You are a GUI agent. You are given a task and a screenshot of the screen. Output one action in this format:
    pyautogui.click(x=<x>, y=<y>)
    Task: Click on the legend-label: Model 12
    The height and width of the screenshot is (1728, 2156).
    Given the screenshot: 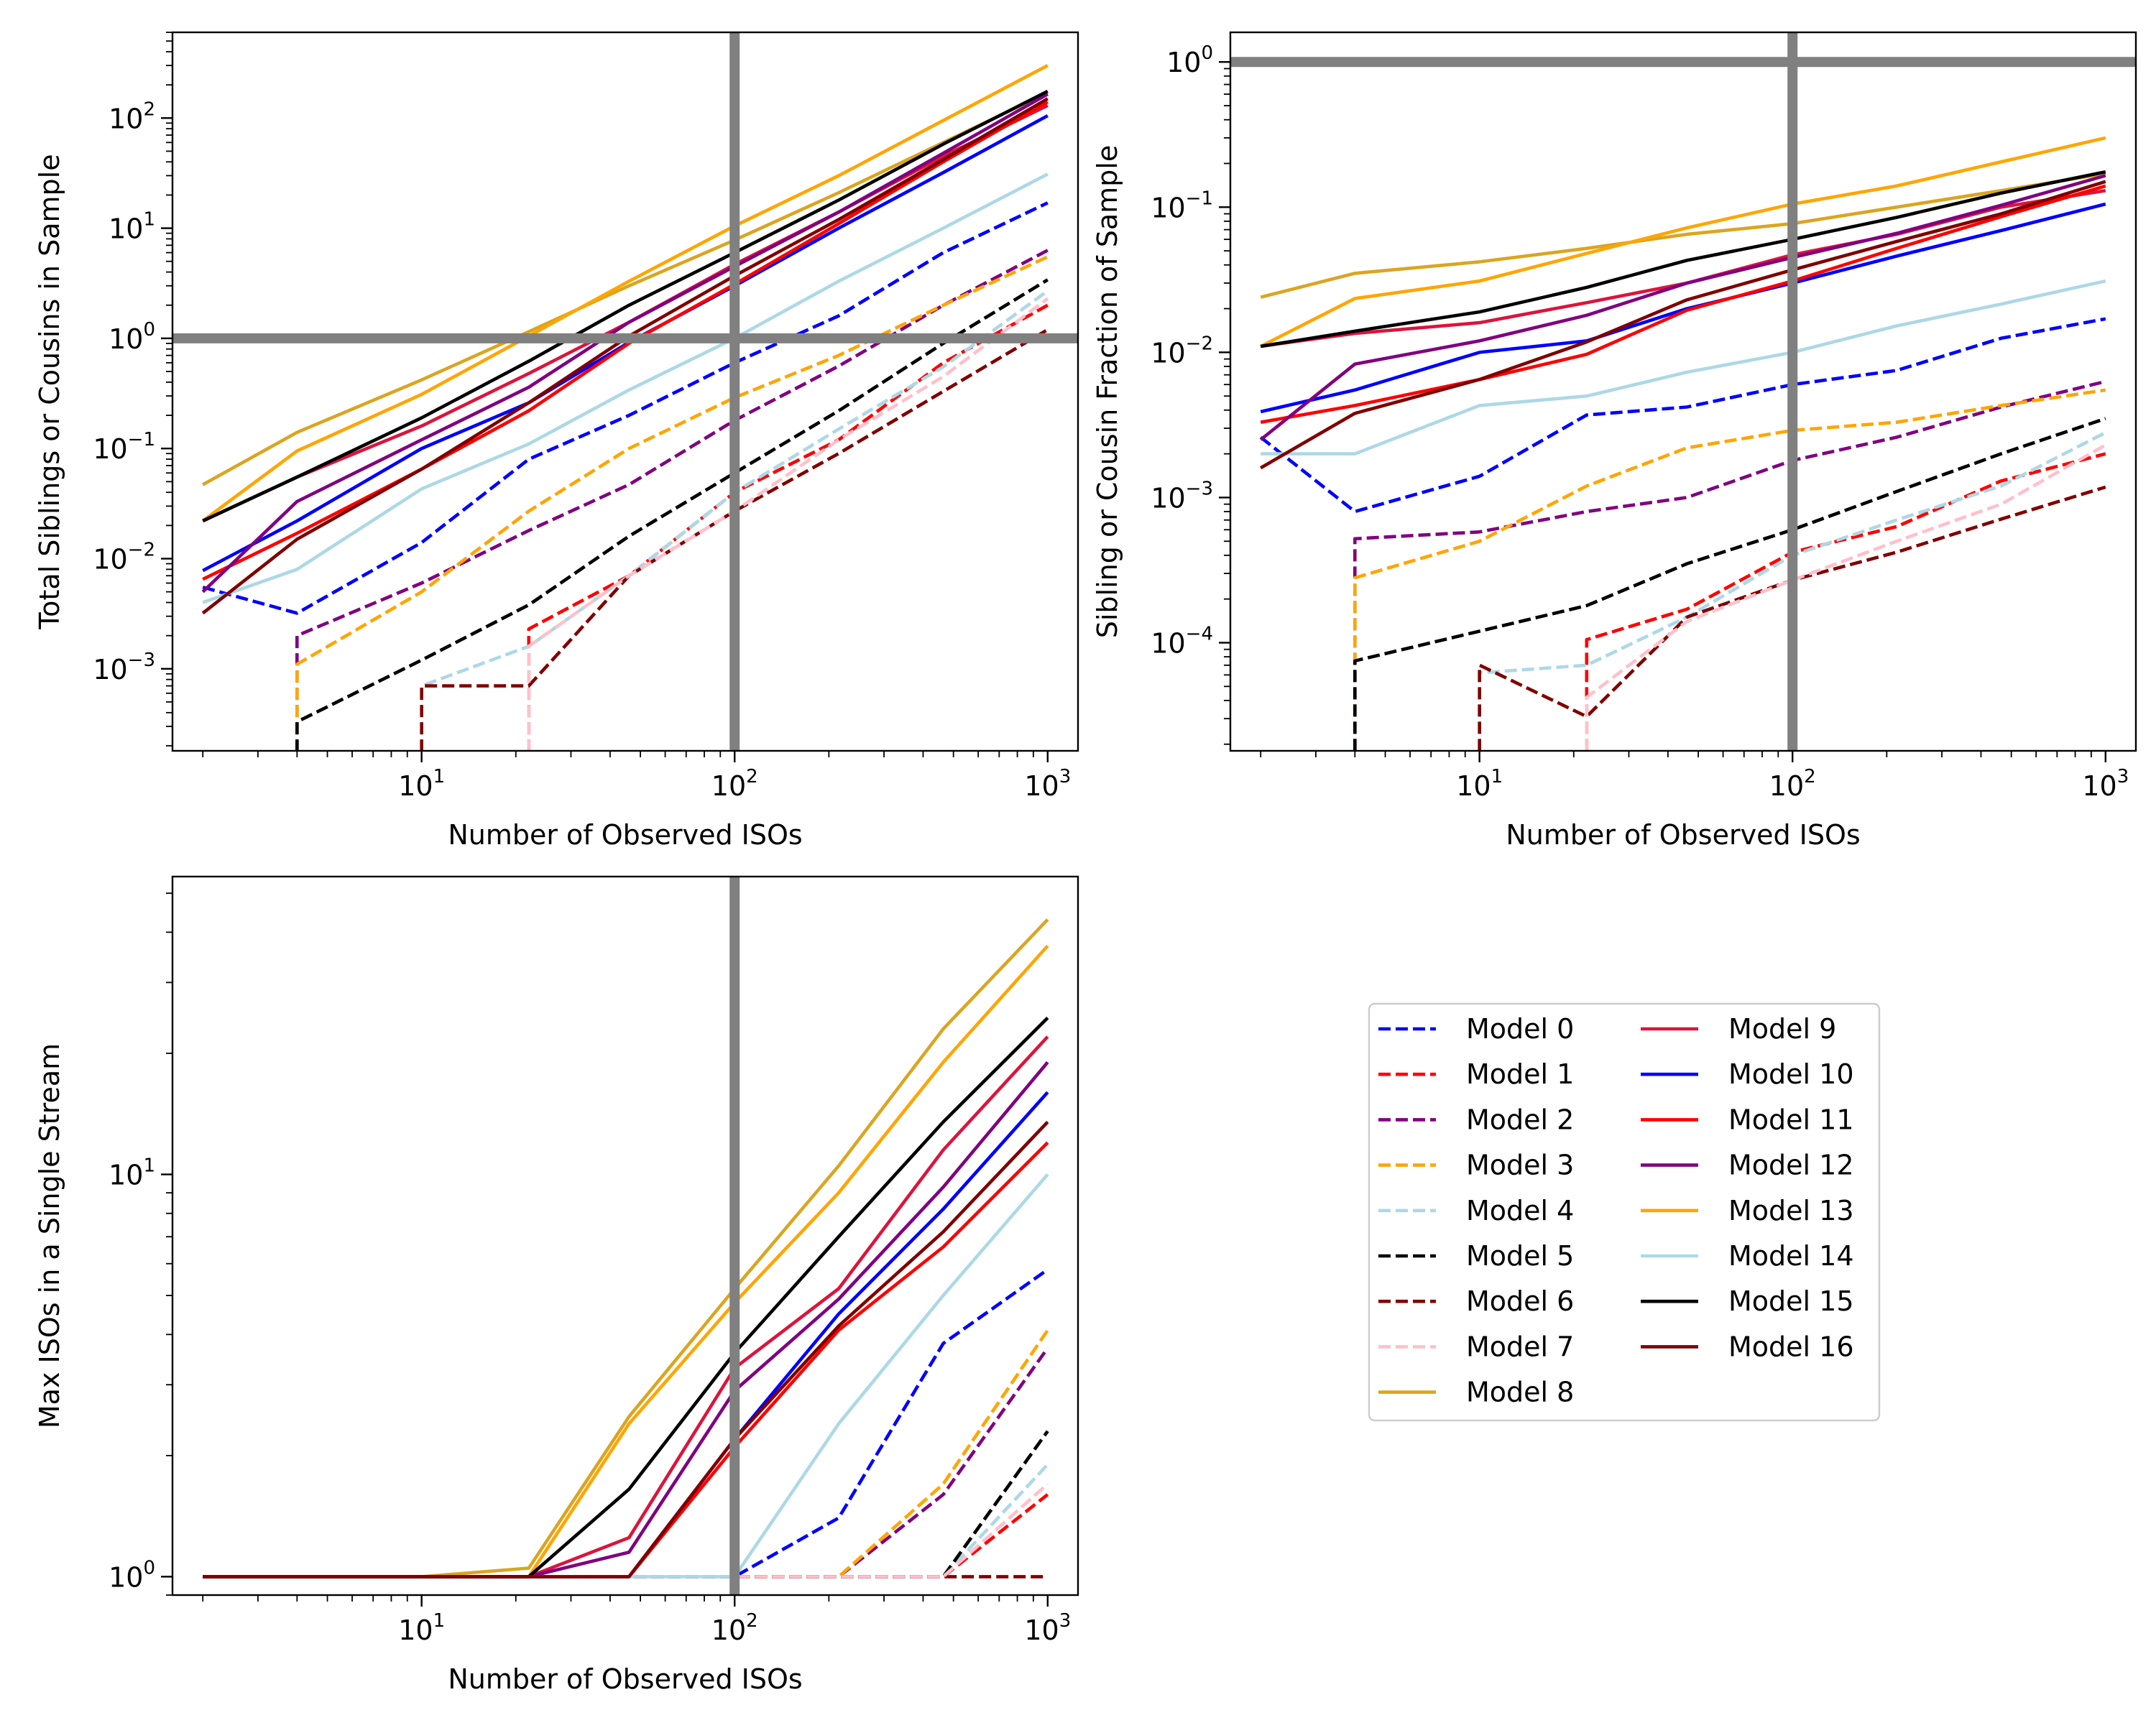 What is the action you would take?
    pyautogui.click(x=1791, y=1166)
    